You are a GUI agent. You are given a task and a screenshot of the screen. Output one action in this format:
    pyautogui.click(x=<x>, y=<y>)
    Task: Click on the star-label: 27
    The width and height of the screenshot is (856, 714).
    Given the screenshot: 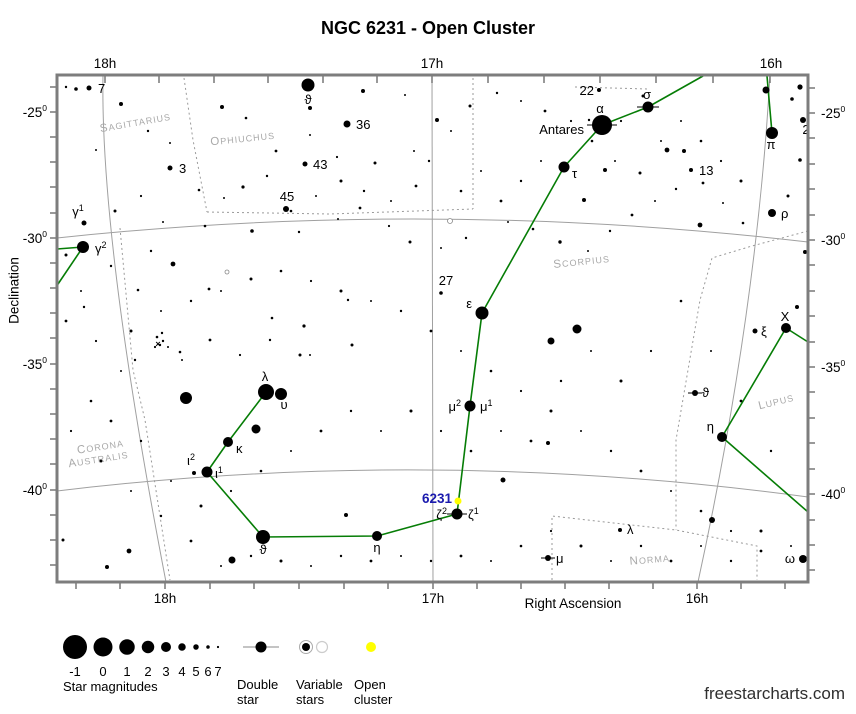 What is the action you would take?
    pyautogui.click(x=446, y=280)
    